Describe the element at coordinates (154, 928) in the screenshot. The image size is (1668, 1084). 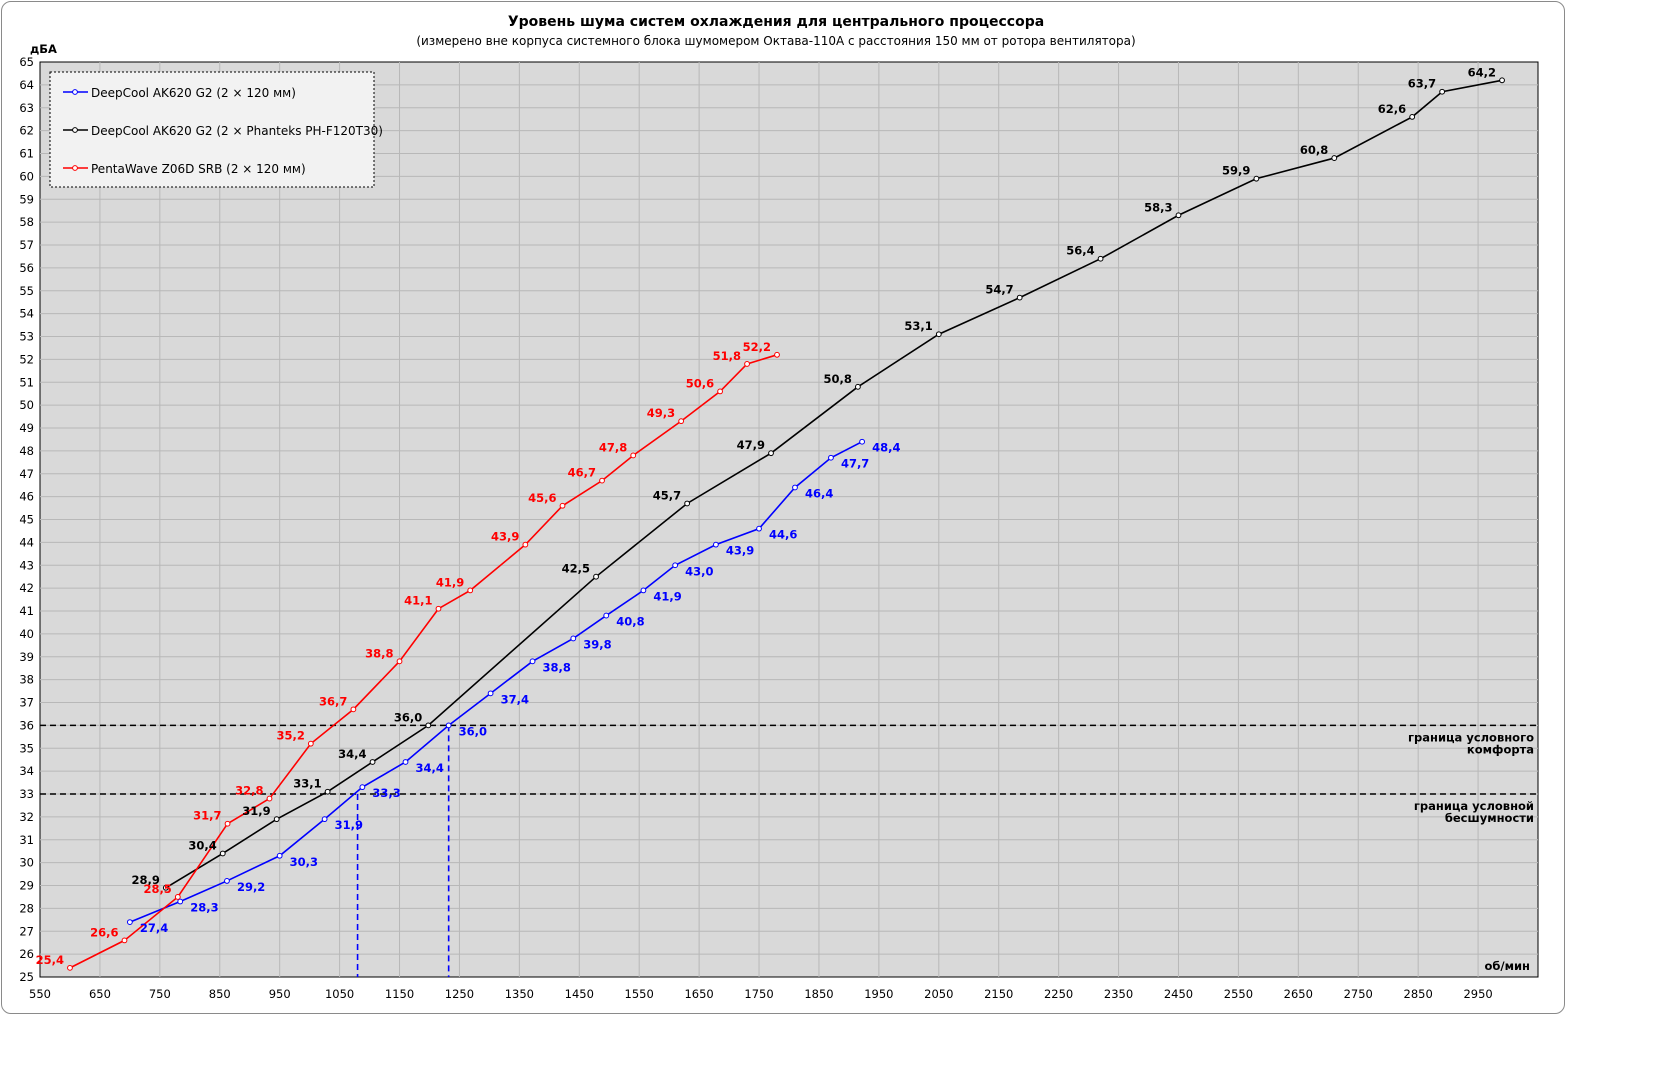
I see `data-label: 27,4` at that location.